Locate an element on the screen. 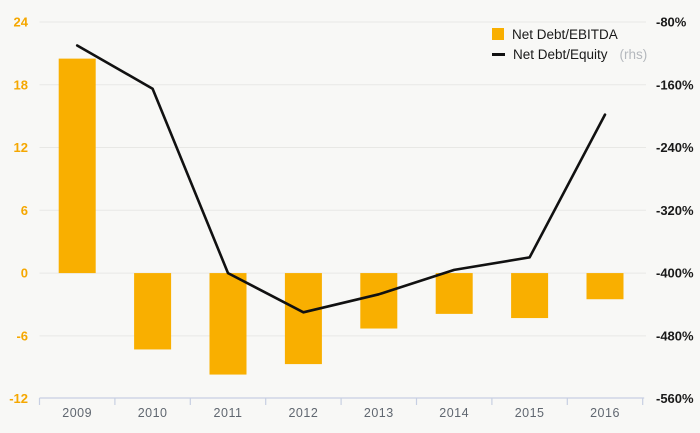 This screenshot has height=433, width=700. bar-2015 is located at coordinates (530, 296).